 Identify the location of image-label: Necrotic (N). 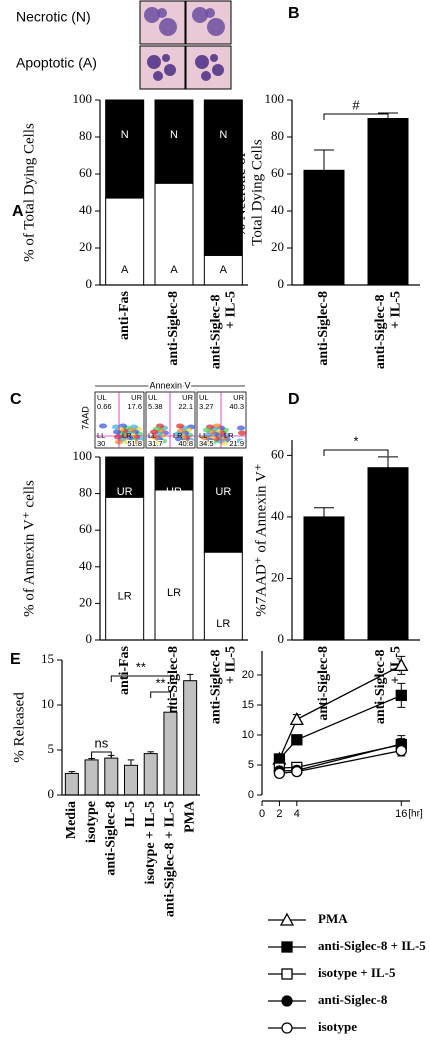
(53, 17).